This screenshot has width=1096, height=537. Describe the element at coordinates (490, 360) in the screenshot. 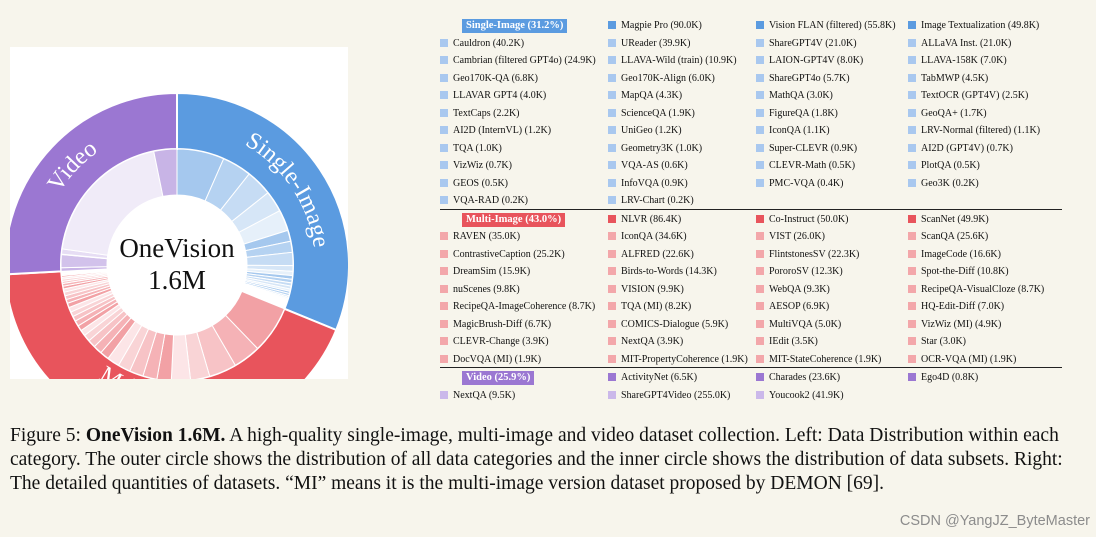

I see `dataset-entry: DocVQA (MI) (1.9K)` at that location.